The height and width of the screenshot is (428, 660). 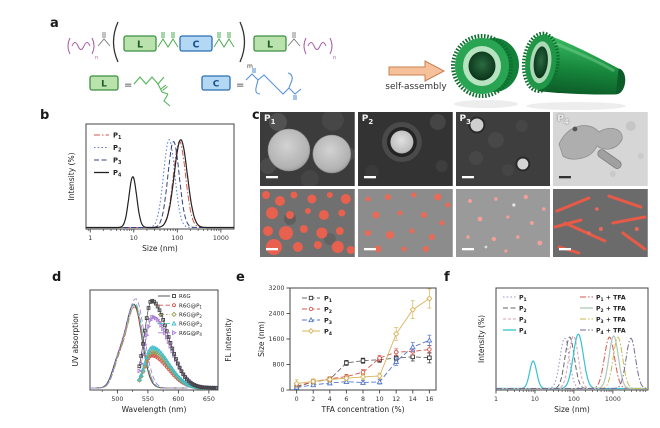 I want to click on tem-image-p3: P3, so click(x=503, y=149).